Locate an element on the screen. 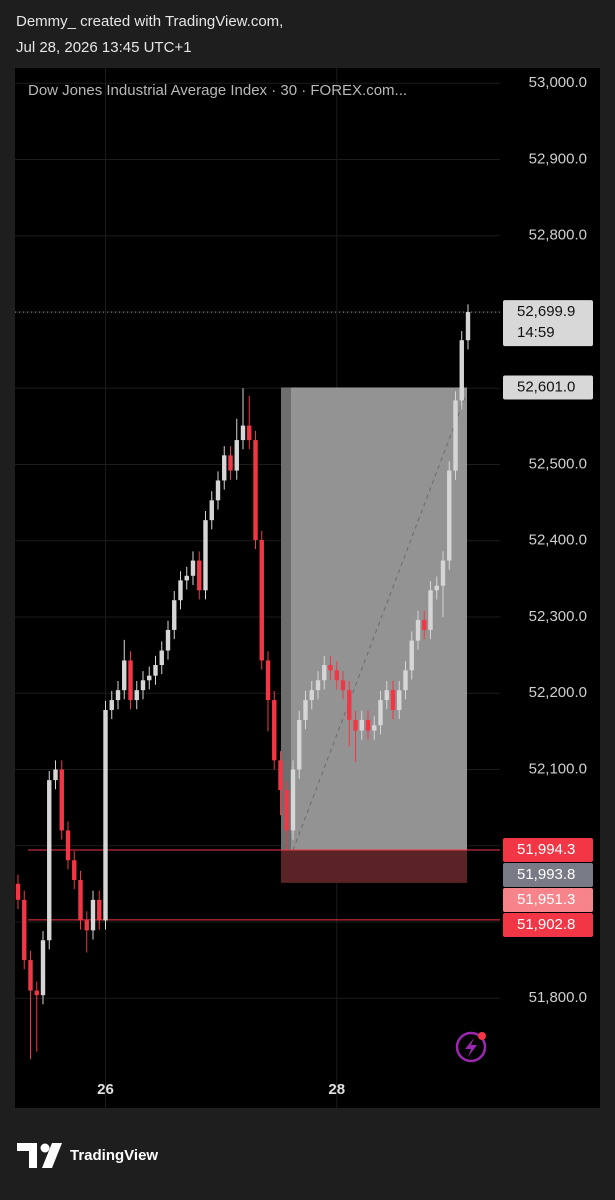 This screenshot has width=615, height=1200. target-label: 52,601.0 is located at coordinates (546, 386).